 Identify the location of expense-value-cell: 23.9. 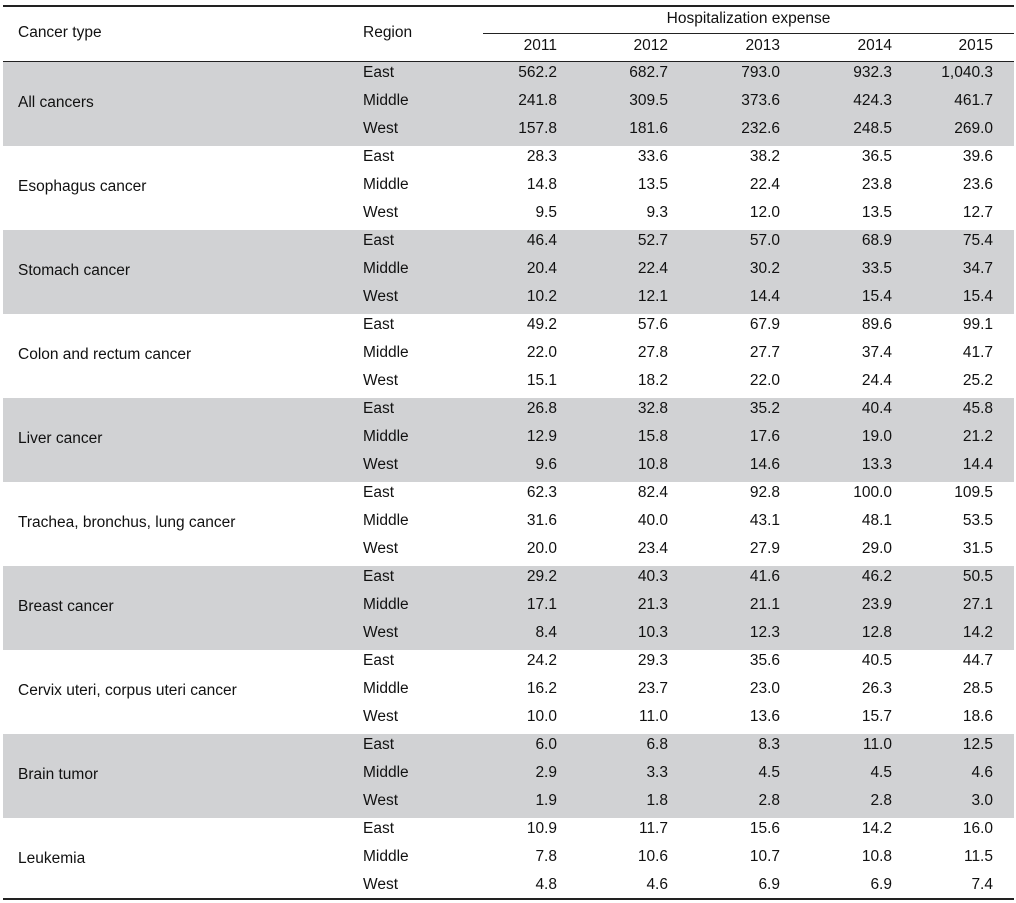
(876, 604).